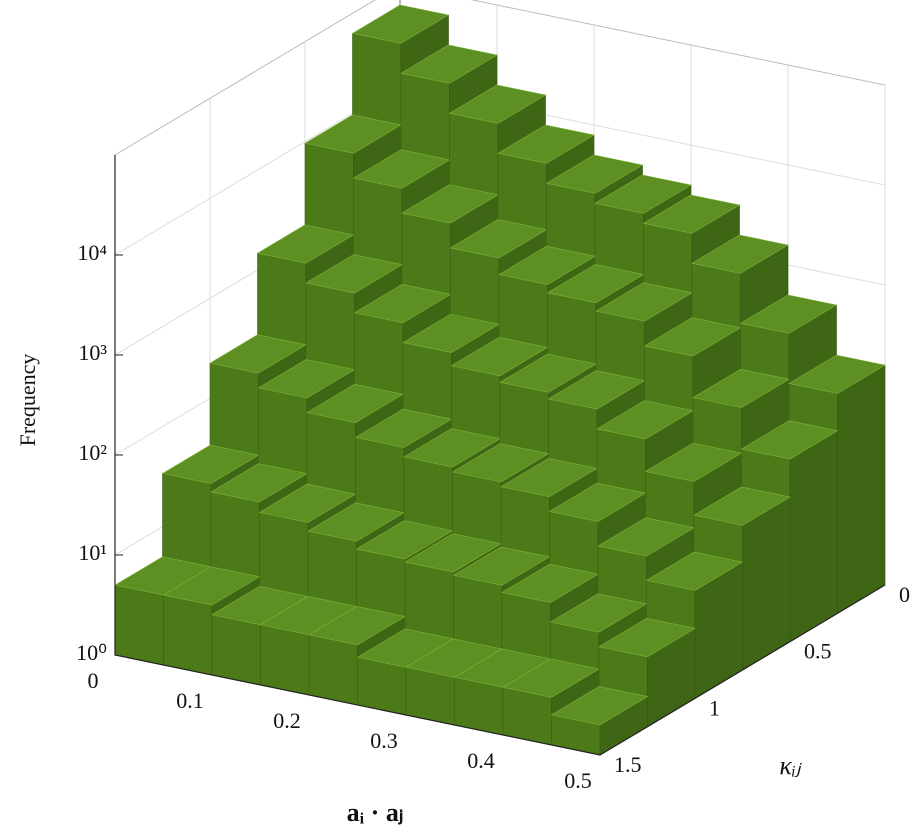 This screenshot has width=922, height=836. I want to click on y-axis-label: κᵢⱼ, so click(790, 765).